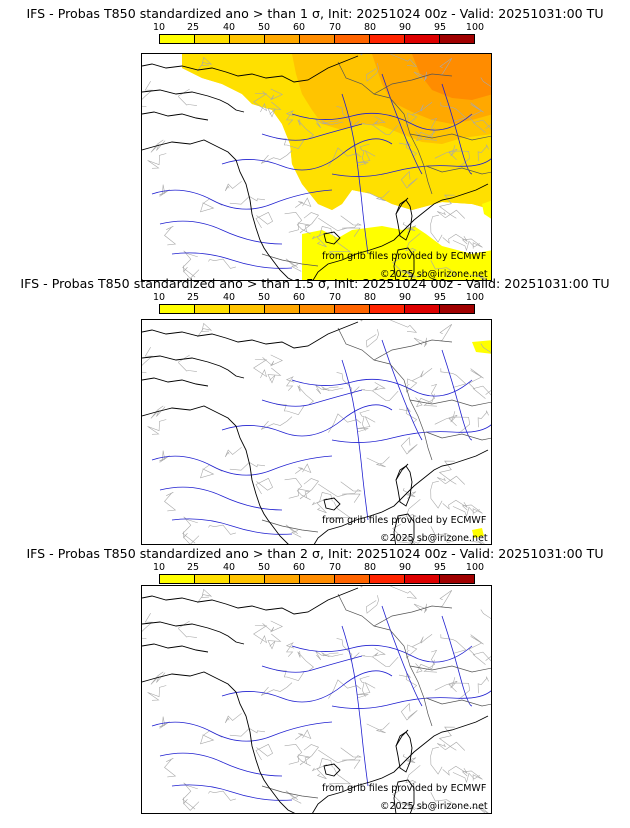  I want to click on admin-boundaries, so click(316, 432).